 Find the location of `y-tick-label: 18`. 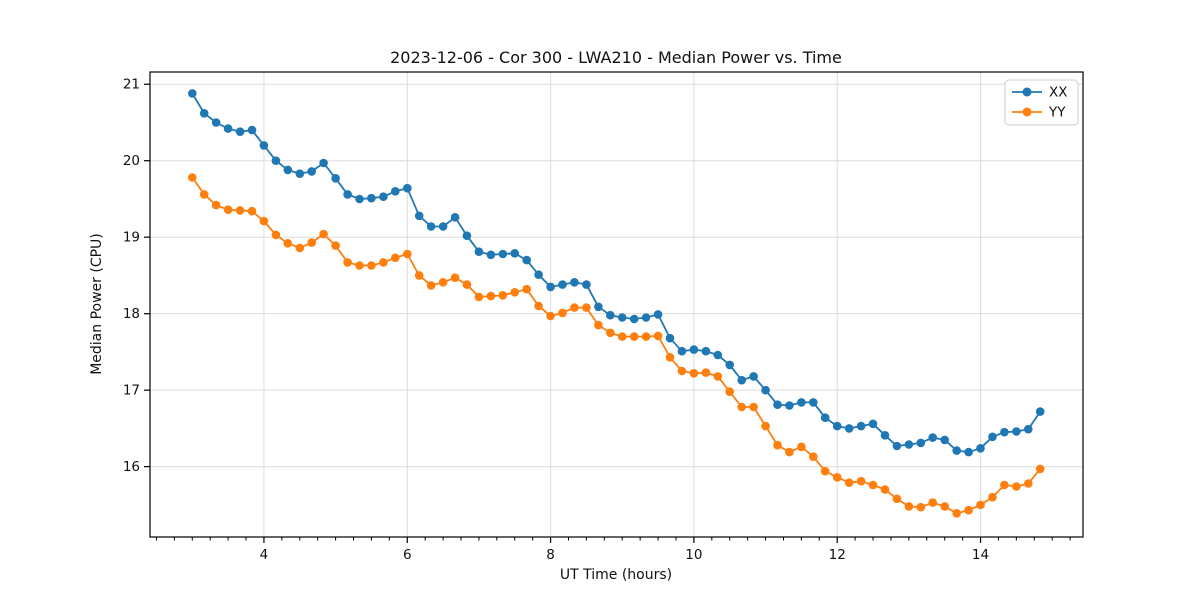

y-tick-label: 18 is located at coordinates (131, 314).